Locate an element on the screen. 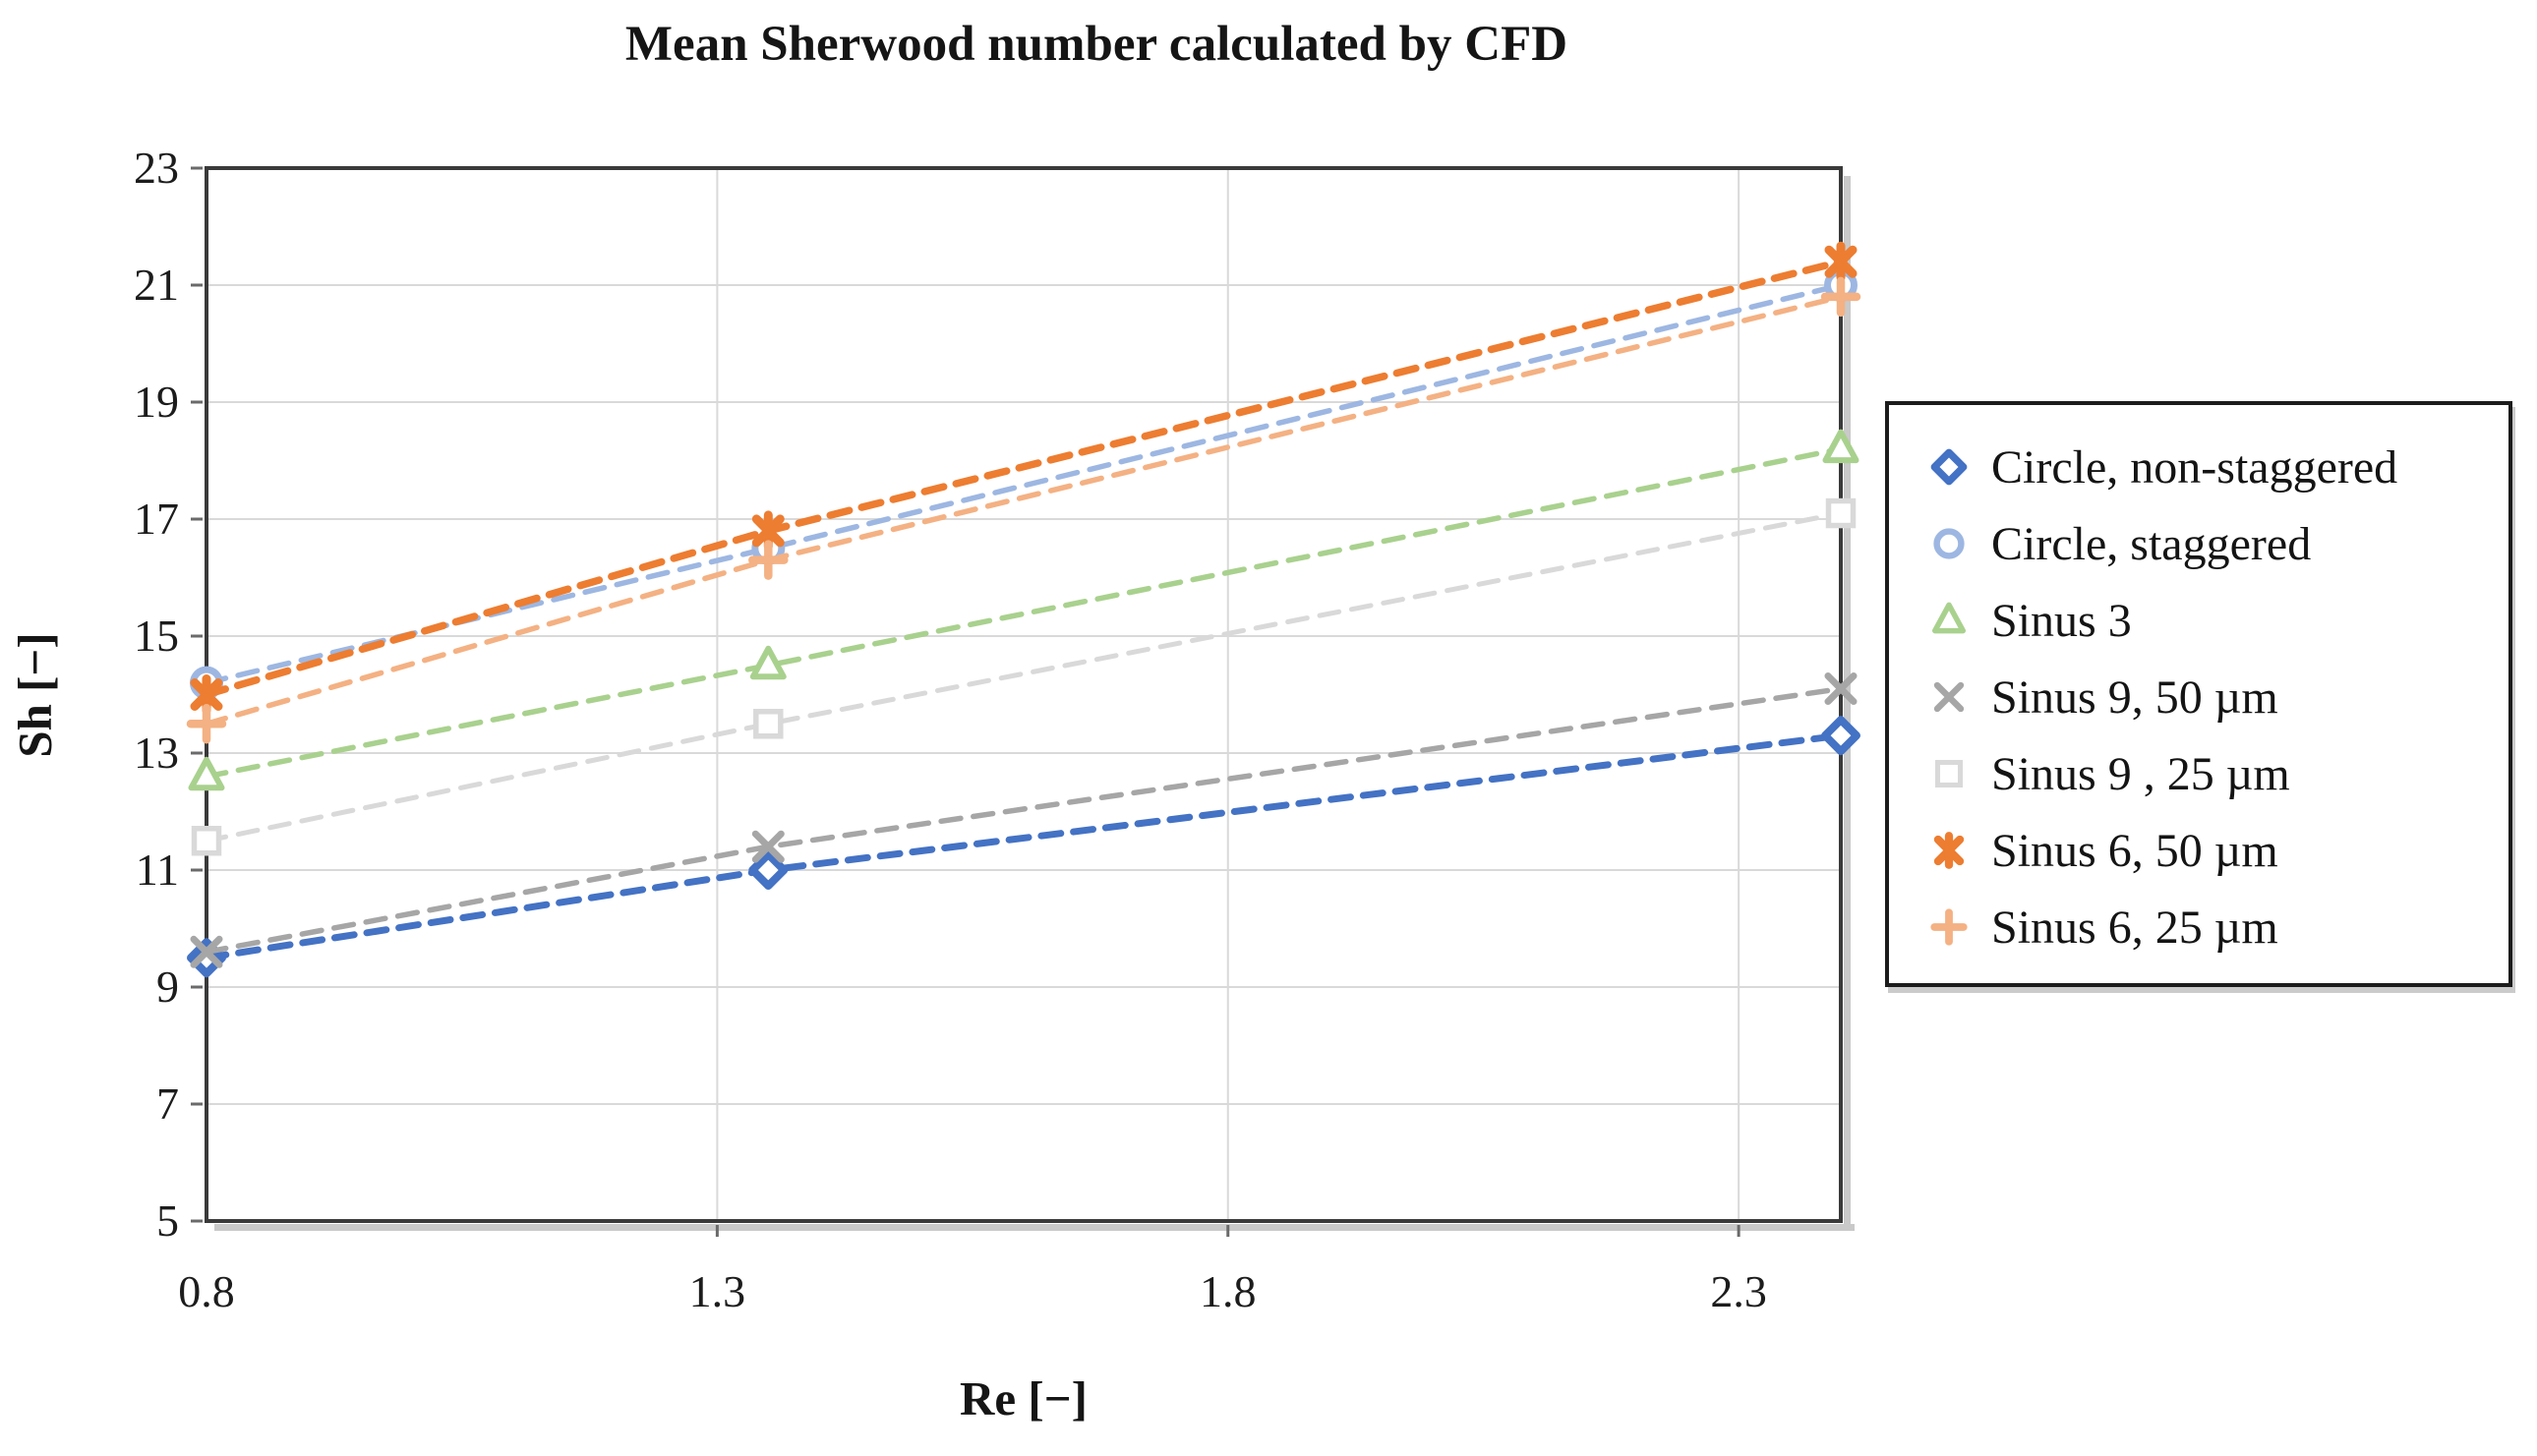 This screenshot has width=2537, height=1456. legend-label: Sinus 6, 50 µm is located at coordinates (2134, 850).